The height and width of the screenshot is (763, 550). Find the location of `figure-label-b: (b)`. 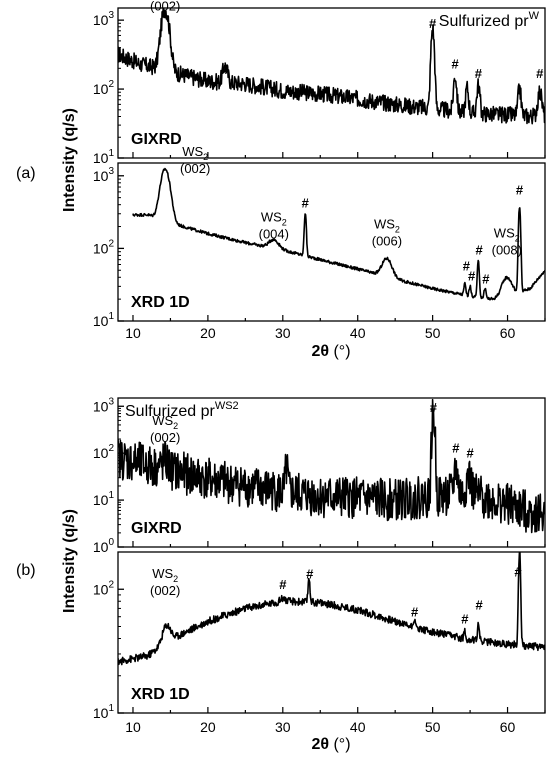

figure-label-b: (b) is located at coordinates (26, 570).